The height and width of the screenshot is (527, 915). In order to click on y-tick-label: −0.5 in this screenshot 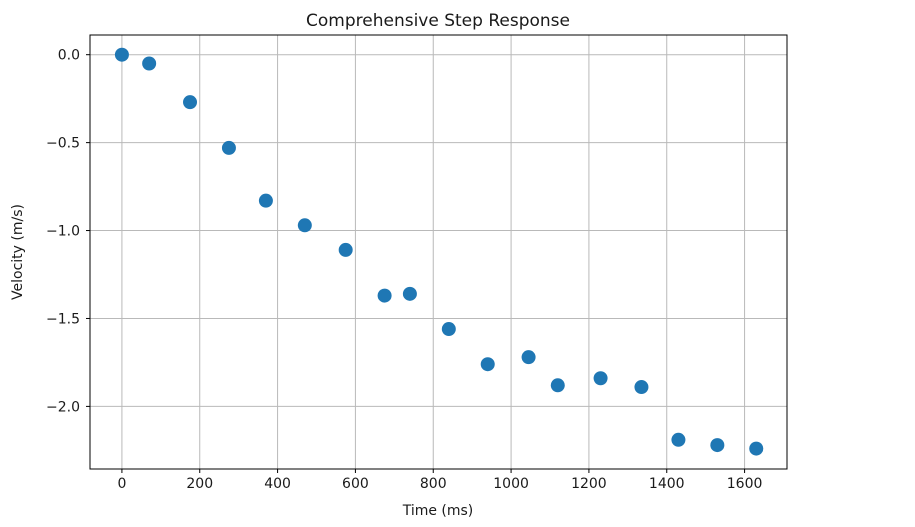, I will do `click(63, 144)`.